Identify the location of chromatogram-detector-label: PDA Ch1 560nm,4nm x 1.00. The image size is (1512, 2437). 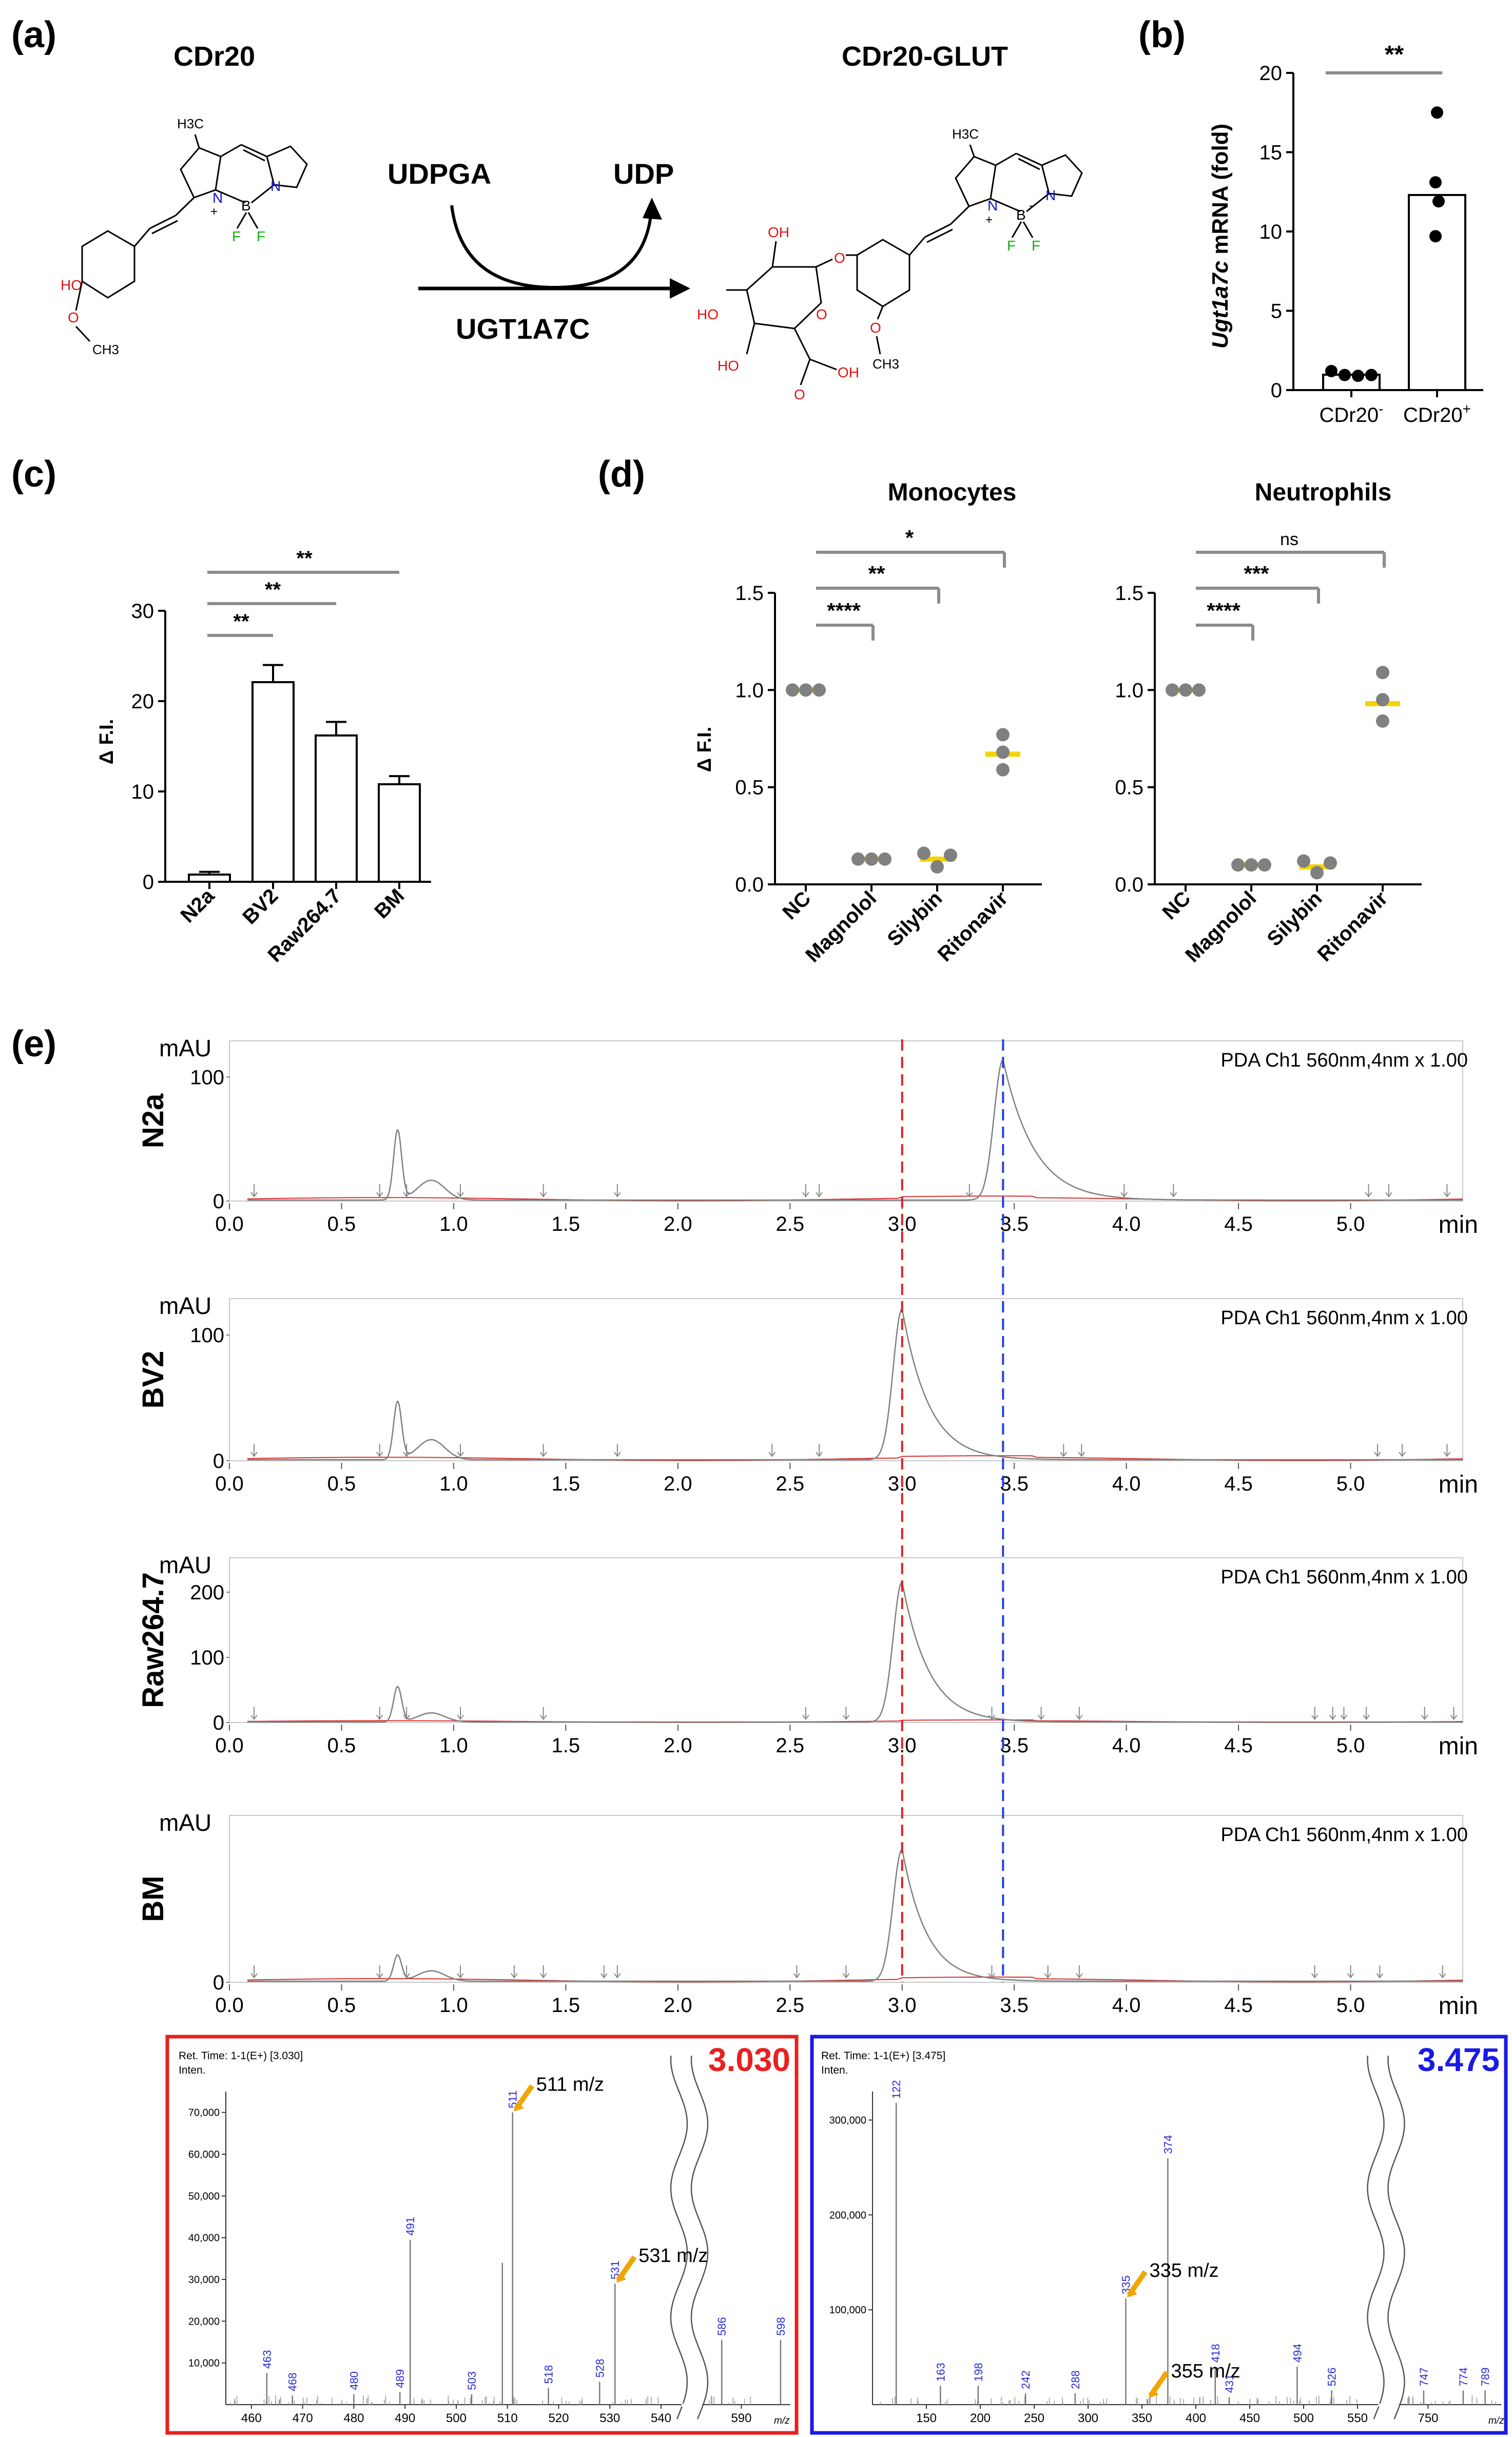
(1344, 1835).